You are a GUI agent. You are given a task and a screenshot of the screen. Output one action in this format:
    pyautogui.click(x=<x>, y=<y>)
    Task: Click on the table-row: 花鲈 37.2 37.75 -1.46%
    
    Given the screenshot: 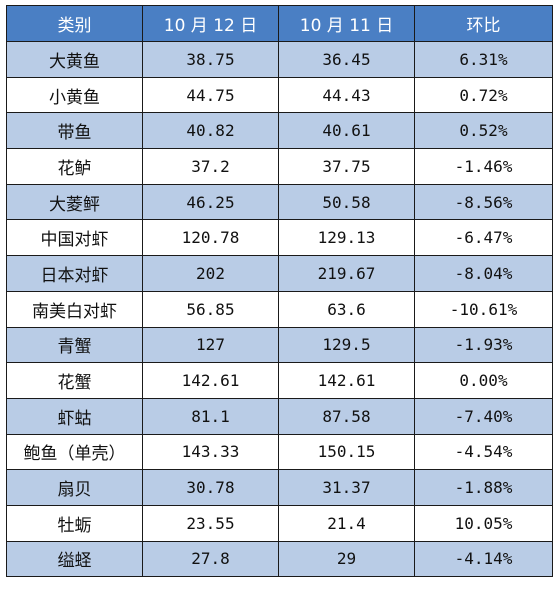 What is the action you would take?
    pyautogui.click(x=279, y=166)
    